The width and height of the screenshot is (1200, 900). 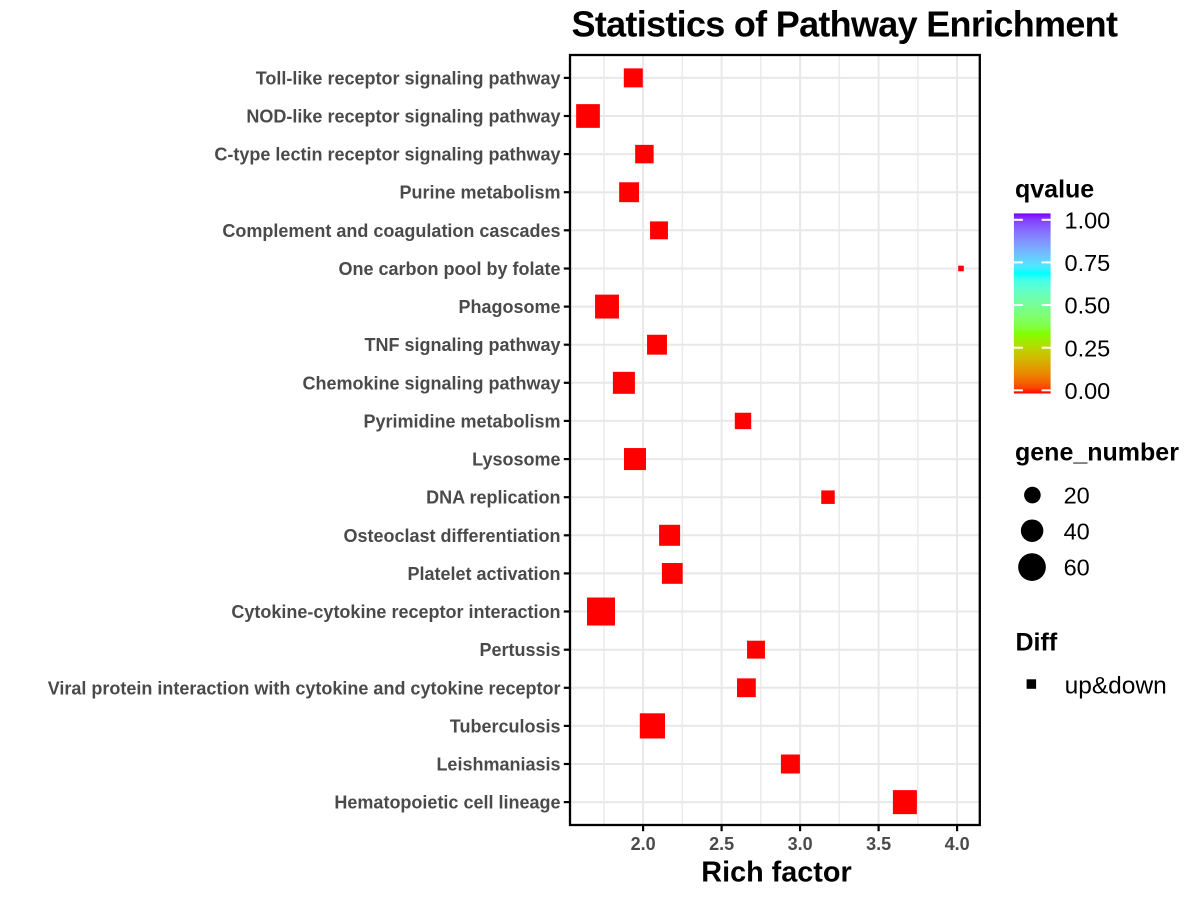 What do you see at coordinates (878, 844) in the screenshot?
I see `svg-text: 3.5` at bounding box center [878, 844].